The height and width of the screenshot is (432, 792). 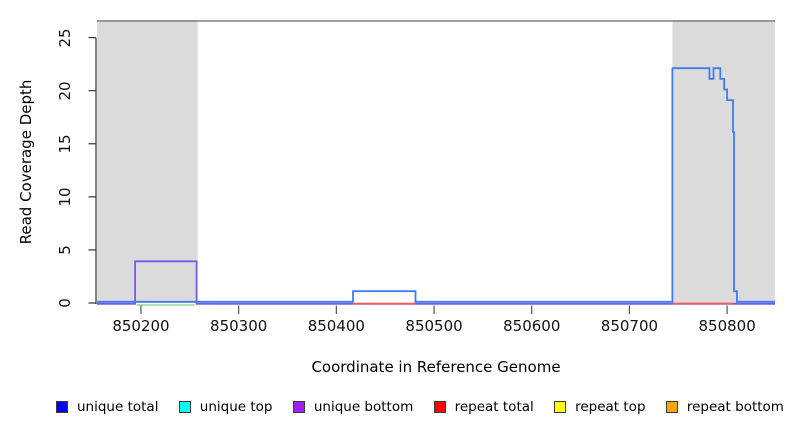 What do you see at coordinates (65, 144) in the screenshot?
I see `y-tick-label: 15` at bounding box center [65, 144].